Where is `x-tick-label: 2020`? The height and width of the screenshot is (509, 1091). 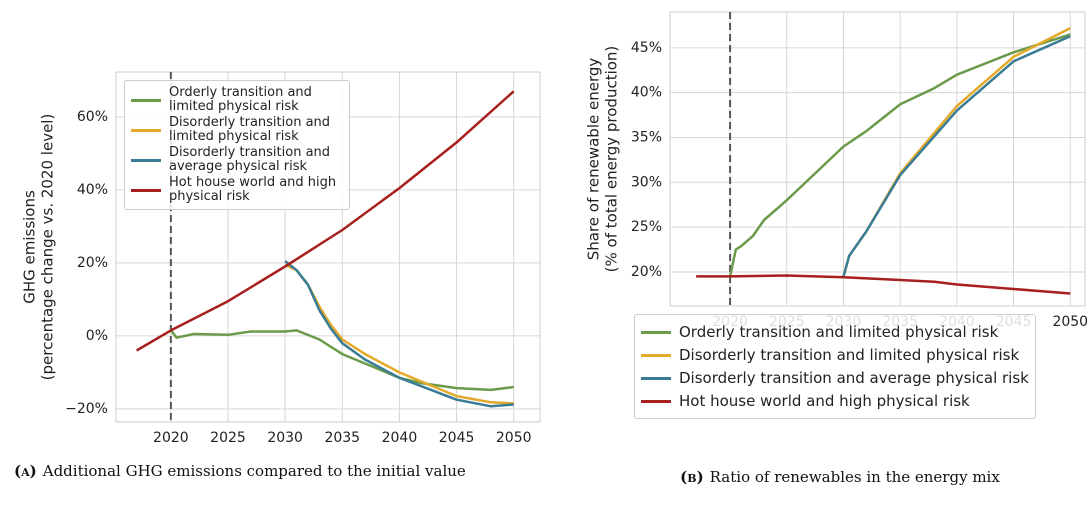
x-tick-label: 2020 is located at coordinates (171, 438).